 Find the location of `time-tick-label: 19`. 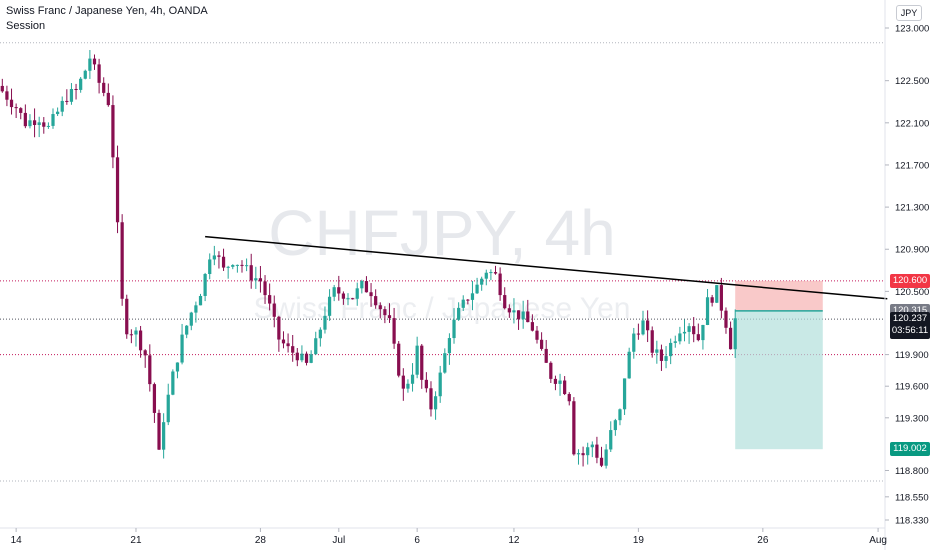

time-tick-label: 19 is located at coordinates (639, 540).